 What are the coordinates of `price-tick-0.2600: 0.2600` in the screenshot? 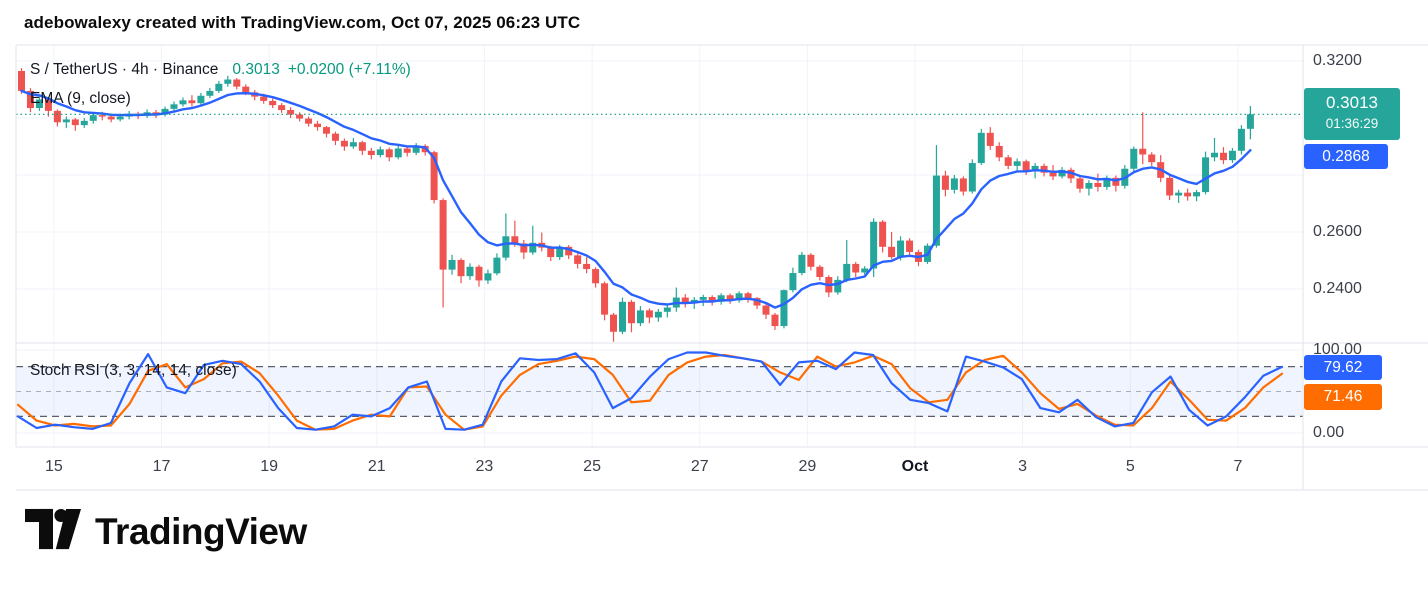 It's located at (1337, 231).